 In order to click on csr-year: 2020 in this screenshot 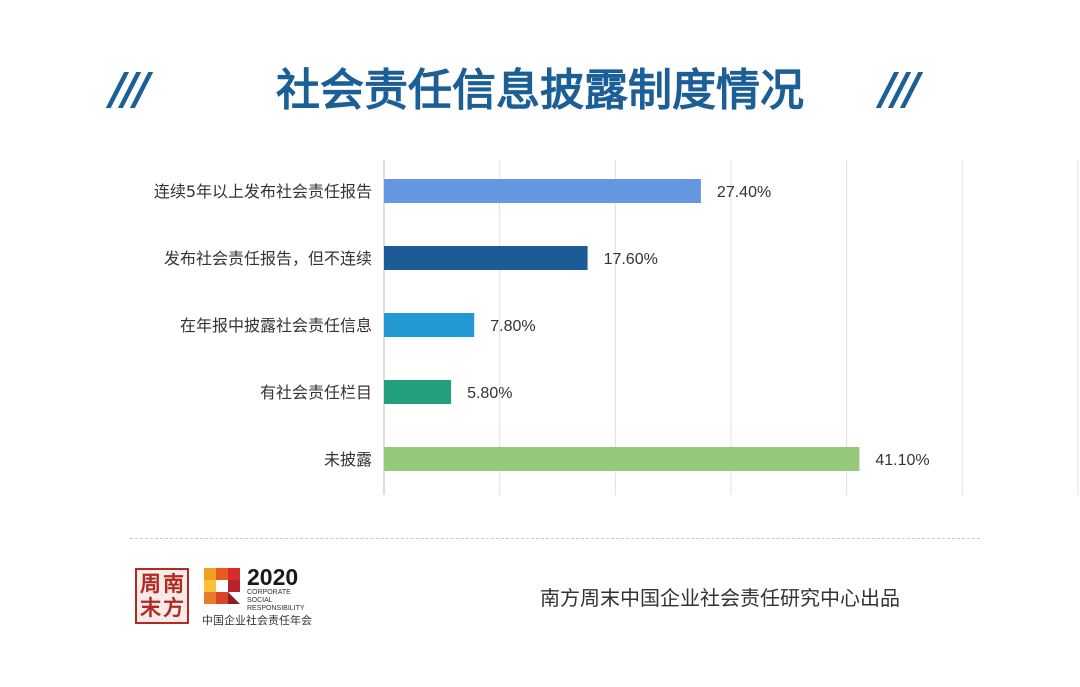, I will do `click(273, 577)`.